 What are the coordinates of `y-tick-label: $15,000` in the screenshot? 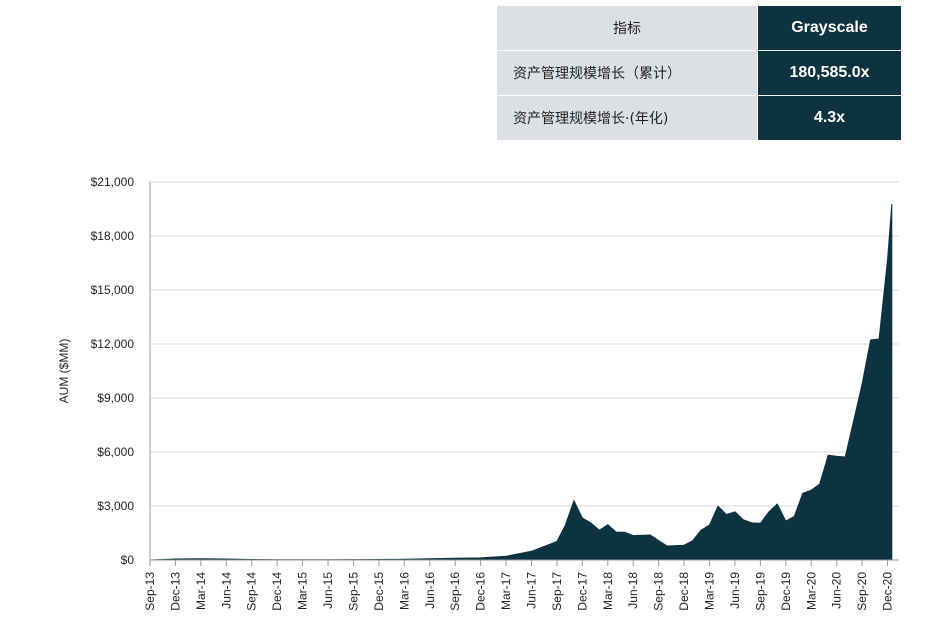 It's located at (113, 290).